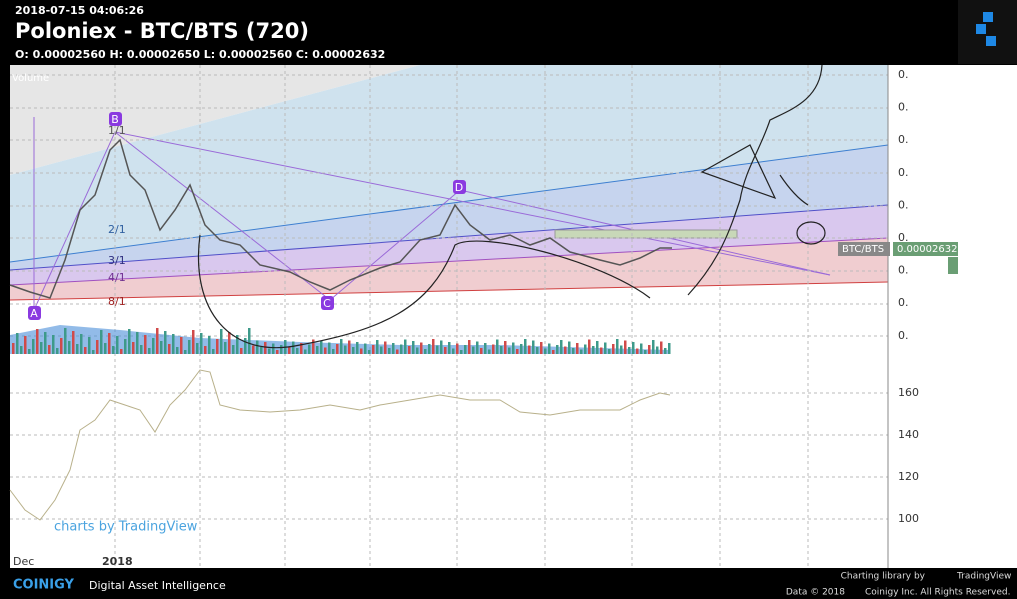 This screenshot has height=599, width=1017. Describe the element at coordinates (987, 32) in the screenshot. I see `logo-box` at that location.